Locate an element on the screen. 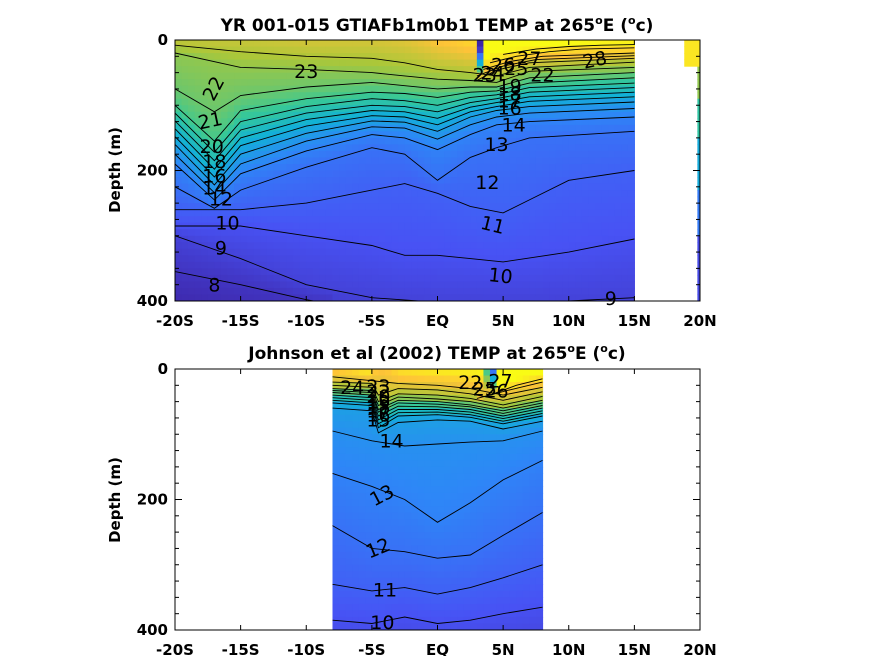  contour-label: 24 is located at coordinates (352, 388).